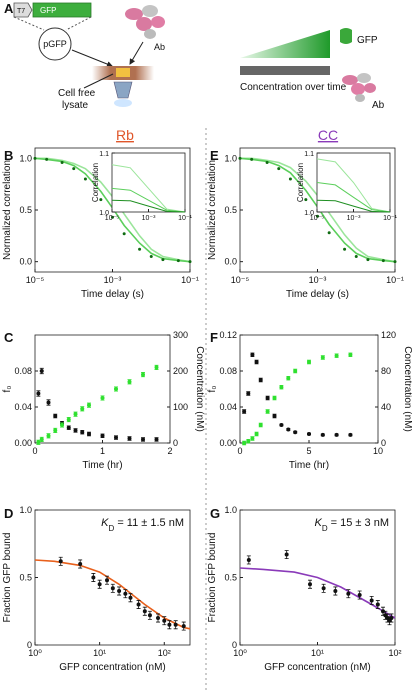 The height and width of the screenshot is (694, 412). What do you see at coordinates (23, 407) in the screenshot?
I see `y-tick-label: 0.04` at bounding box center [23, 407].